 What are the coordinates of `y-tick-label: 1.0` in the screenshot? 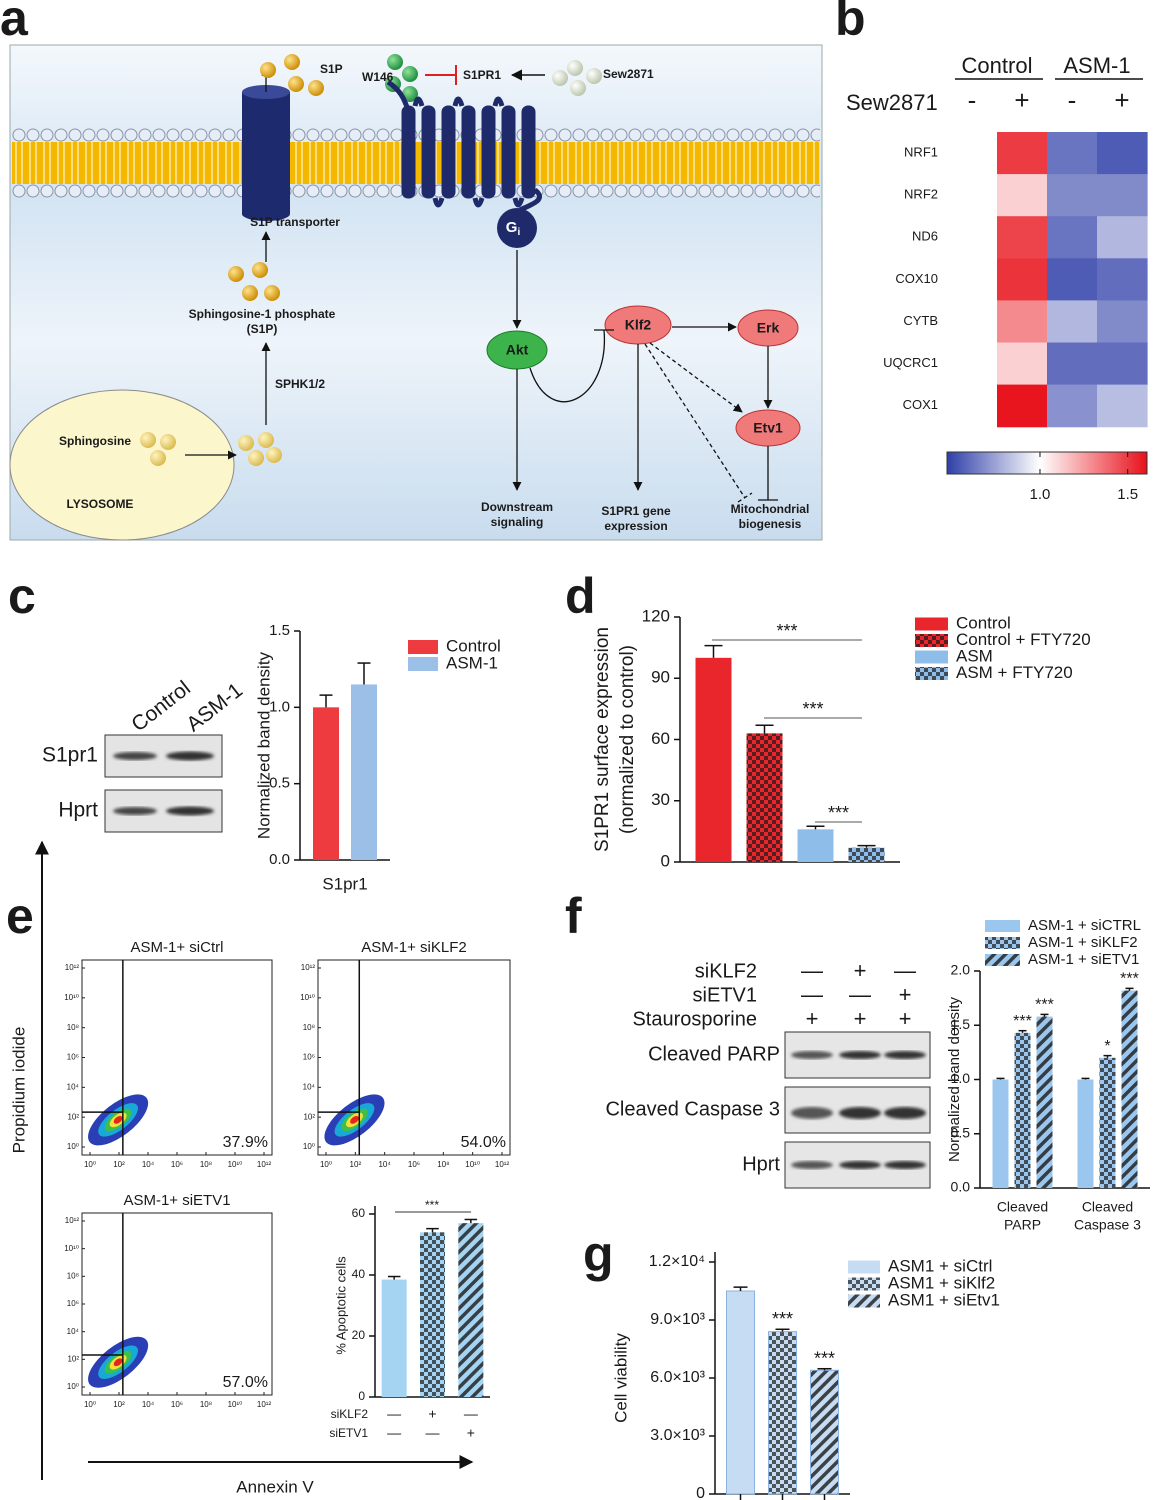 It's located at (961, 1078).